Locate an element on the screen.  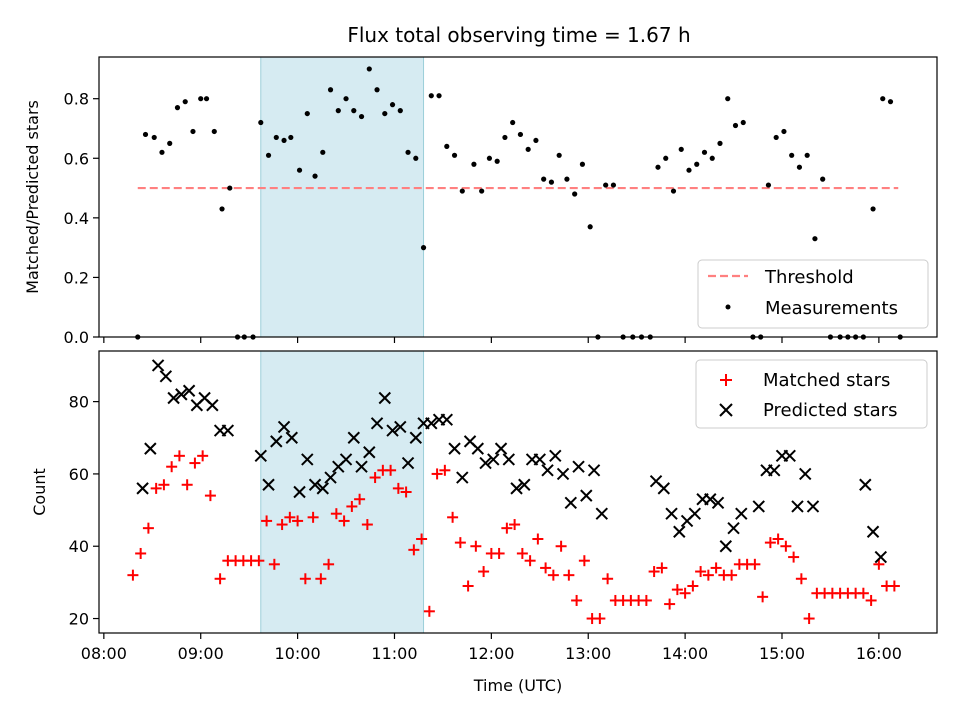
x-axis-label: Time (UTC) is located at coordinates (517, 685).